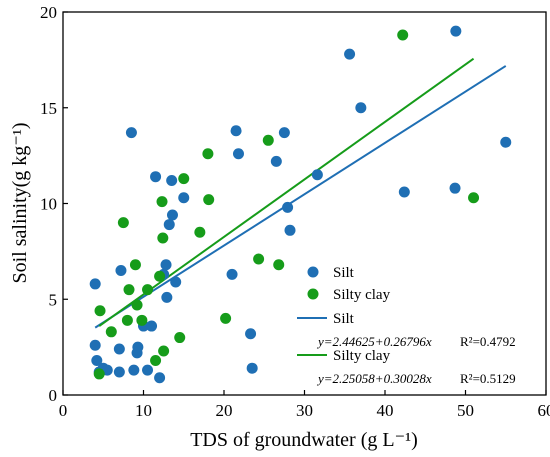 The width and height of the screenshot is (550, 457). What do you see at coordinates (53, 299) in the screenshot?
I see `y-tick-label: 5` at bounding box center [53, 299].